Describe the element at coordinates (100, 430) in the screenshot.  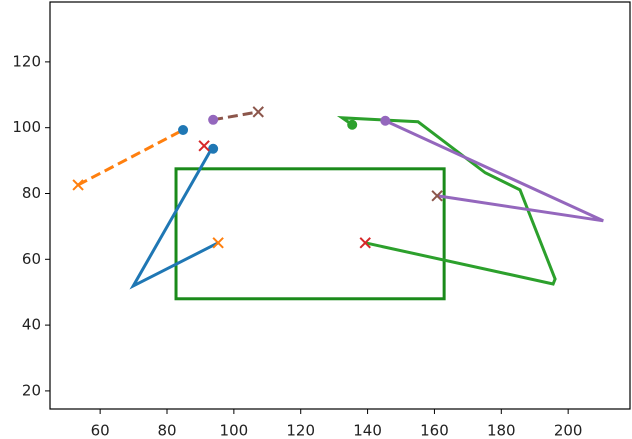
I see `x-tick-label: 60` at that location.